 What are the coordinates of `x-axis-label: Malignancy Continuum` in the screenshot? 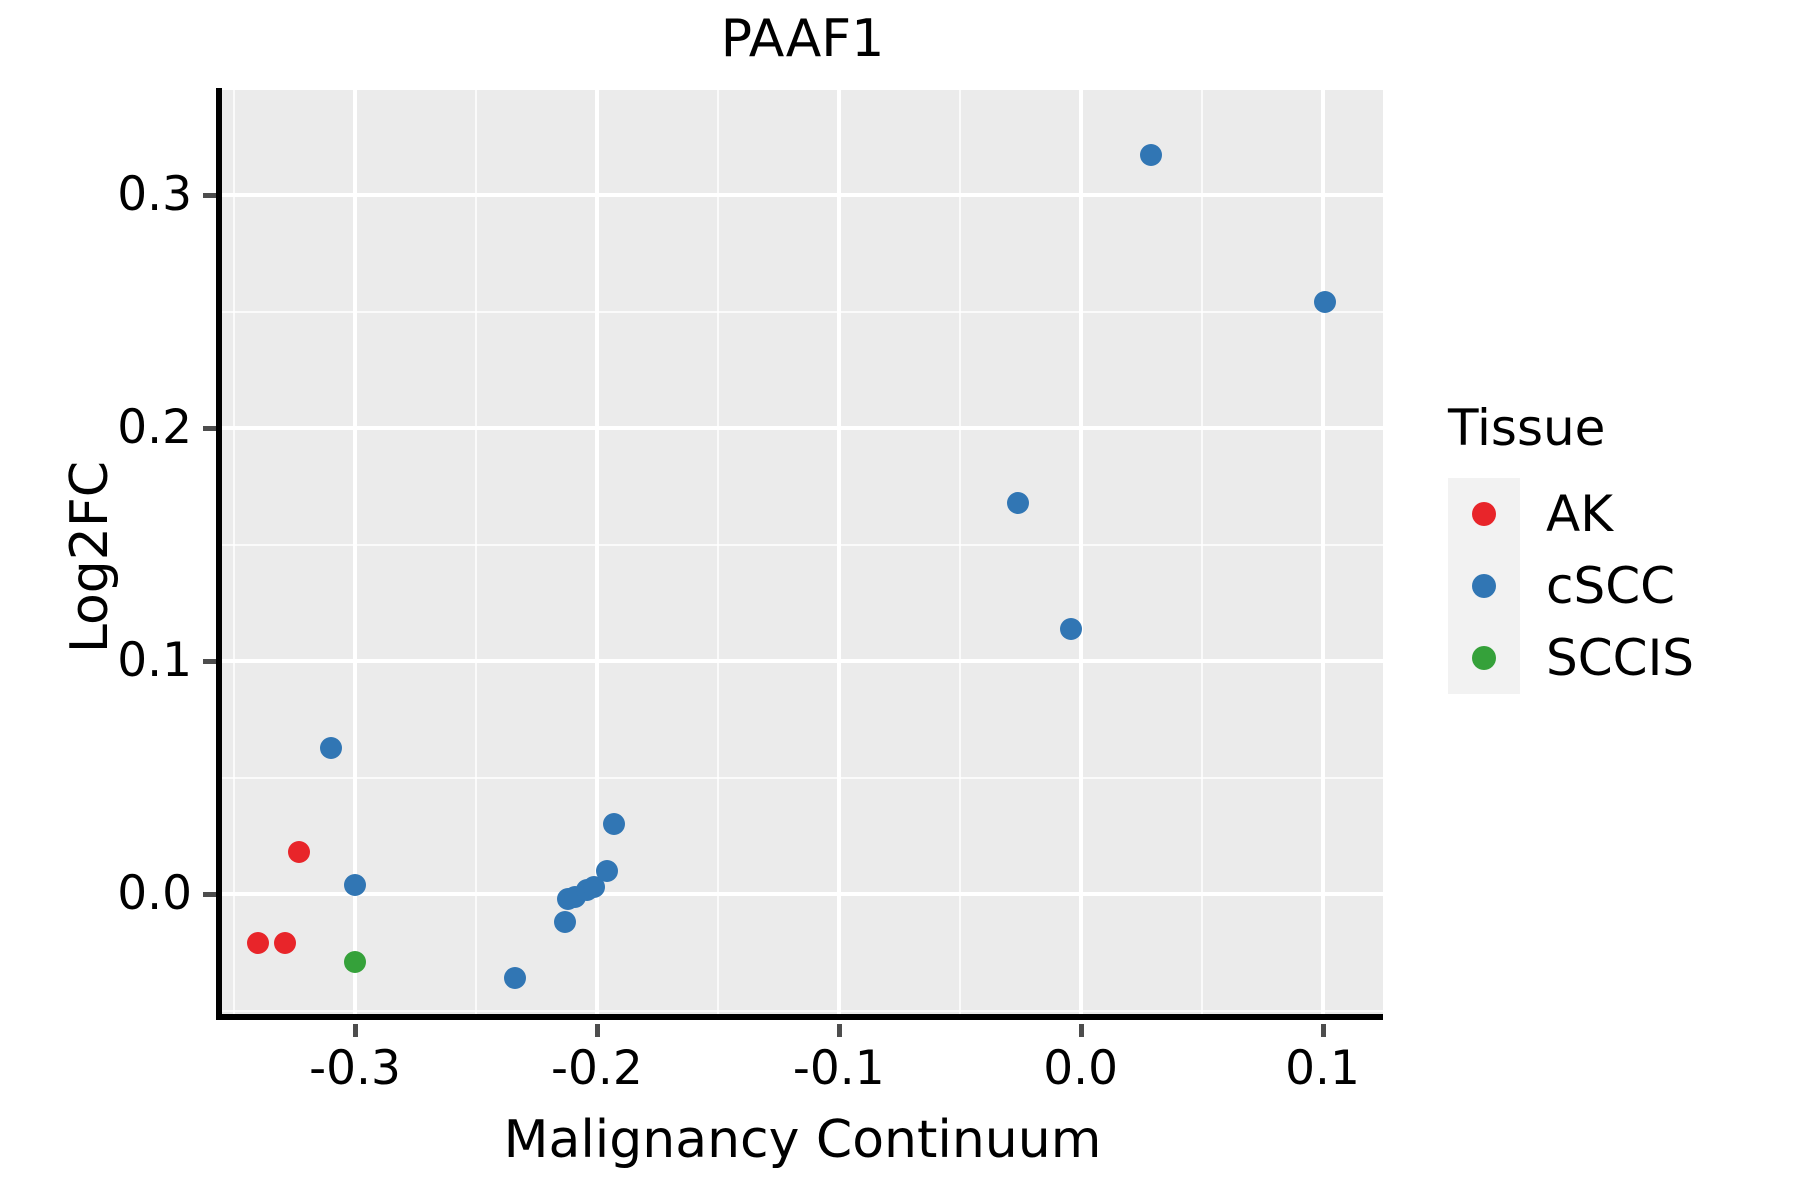 It's located at (802, 1140).